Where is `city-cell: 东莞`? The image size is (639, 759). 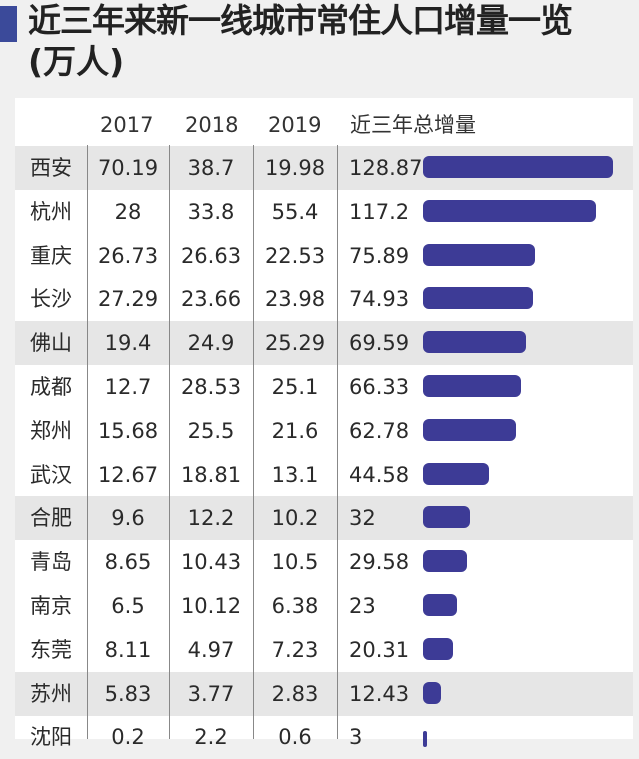
city-cell: 东莞 is located at coordinates (51, 649).